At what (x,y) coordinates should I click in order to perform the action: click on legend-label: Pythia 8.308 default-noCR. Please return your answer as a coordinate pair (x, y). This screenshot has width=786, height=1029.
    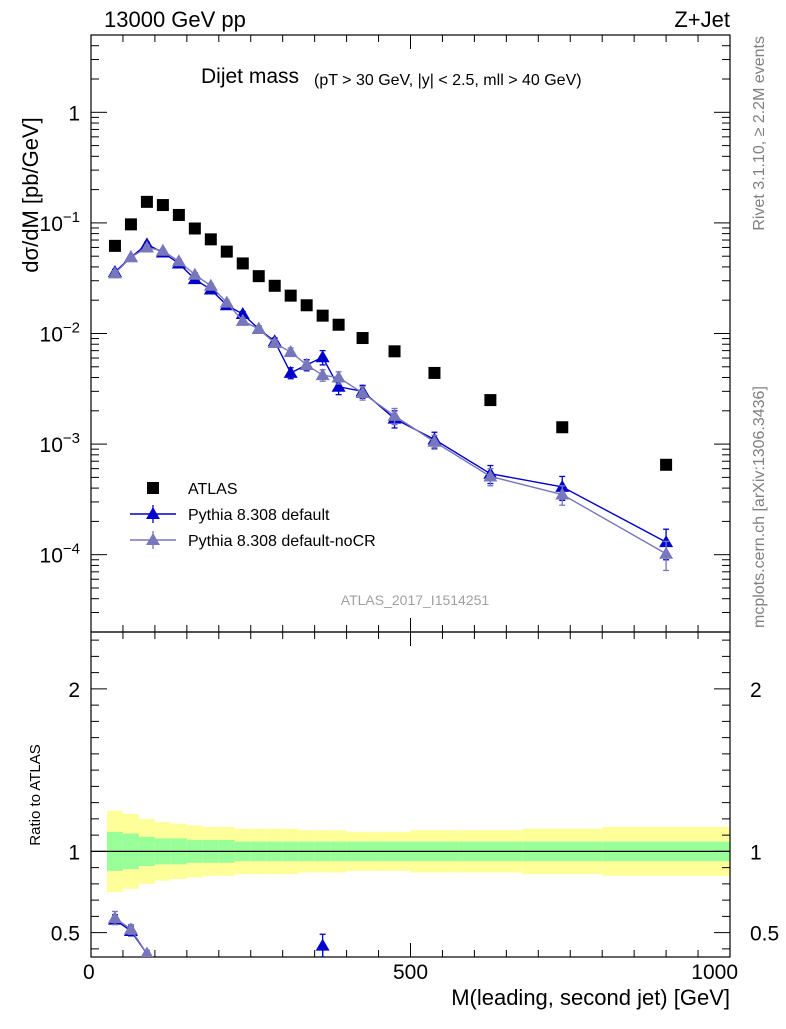
    Looking at the image, I should click on (282, 541).